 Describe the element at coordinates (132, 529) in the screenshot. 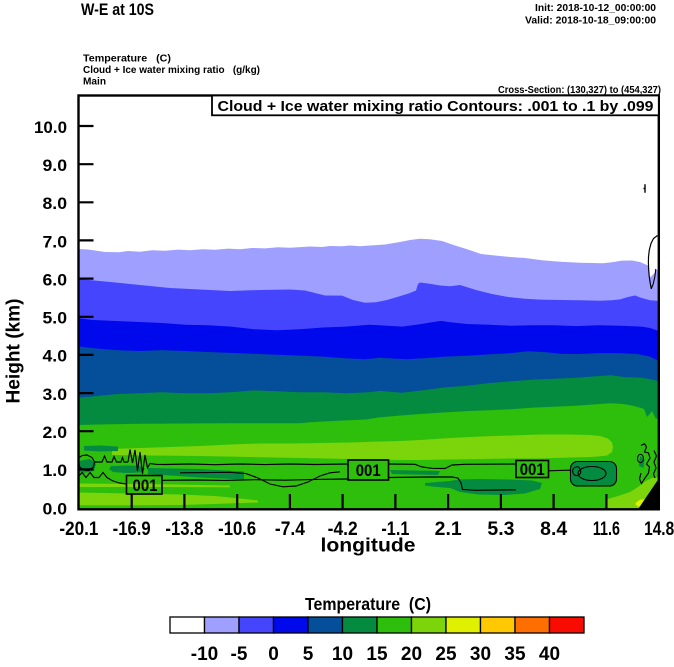

I see `svg-text: -16.9` at that location.